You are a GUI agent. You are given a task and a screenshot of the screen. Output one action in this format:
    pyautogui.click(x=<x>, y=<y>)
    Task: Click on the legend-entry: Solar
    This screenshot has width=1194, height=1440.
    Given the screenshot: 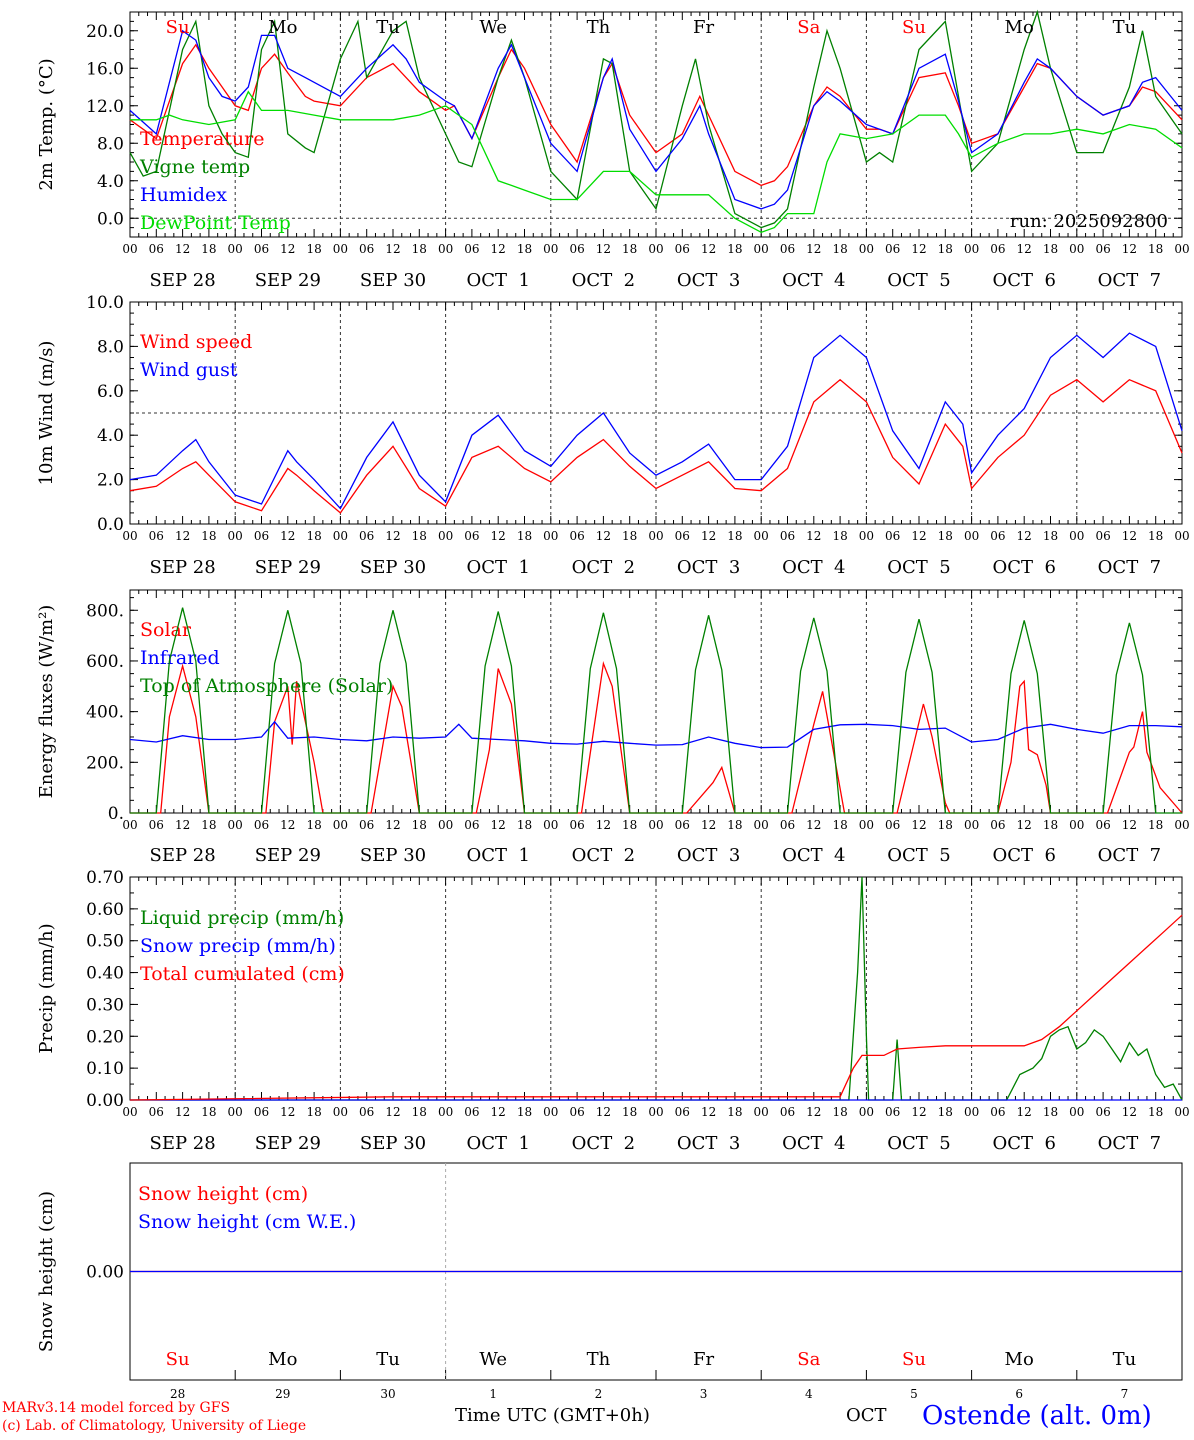 What is the action you would take?
    pyautogui.click(x=166, y=630)
    